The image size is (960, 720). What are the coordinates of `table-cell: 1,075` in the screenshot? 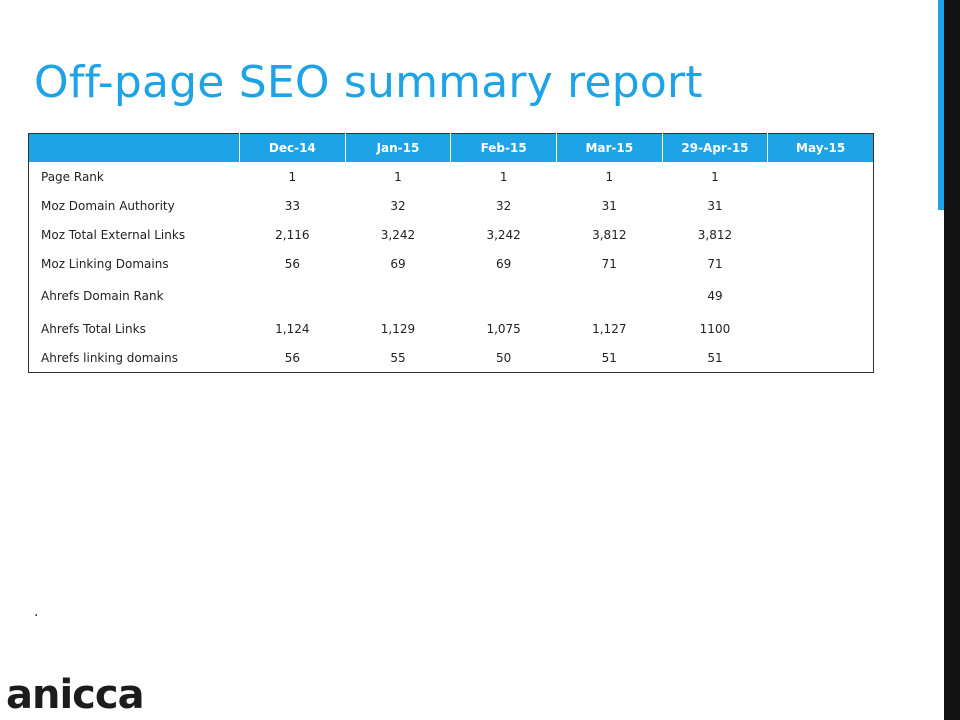 It's located at (503, 328).